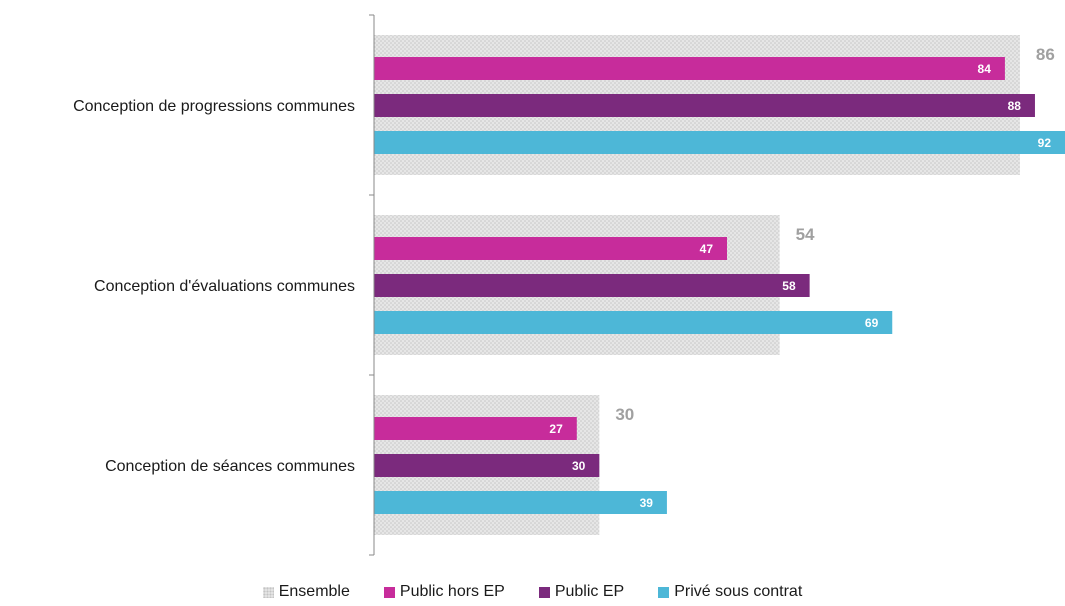 The width and height of the screenshot is (1065, 606). I want to click on legend-item-public-ep: Public EP, so click(581, 592).